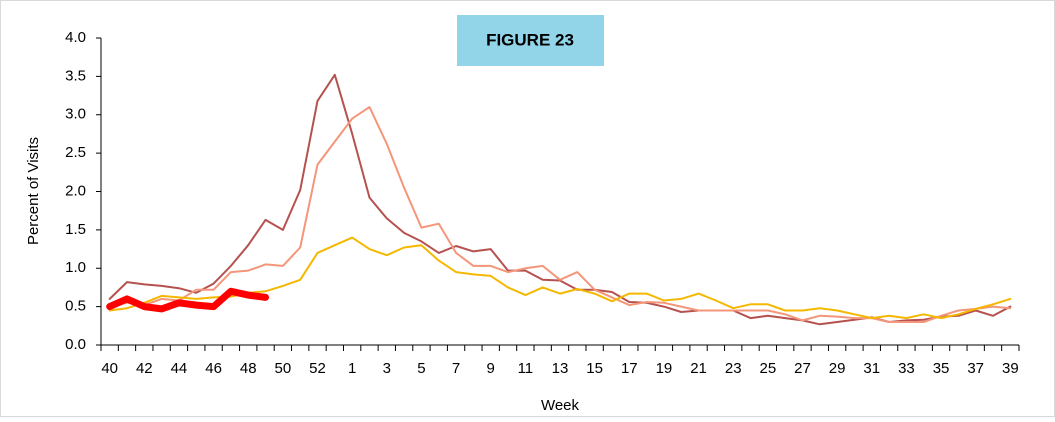 The image size is (1055, 422). I want to click on x-tick-label: 29, so click(837, 368).